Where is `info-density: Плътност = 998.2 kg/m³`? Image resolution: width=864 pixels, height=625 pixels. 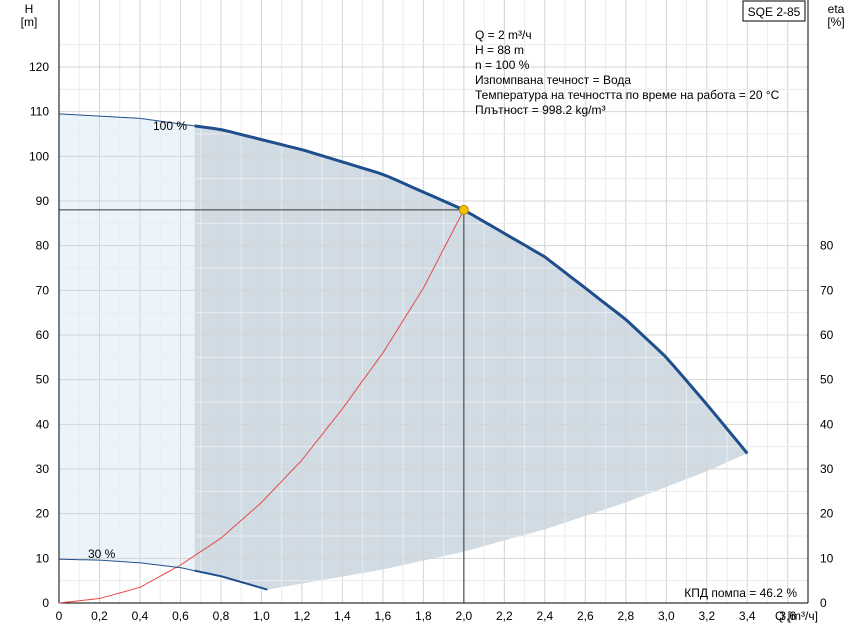
info-density: Плътност = 998.2 kg/m³ is located at coordinates (540, 110).